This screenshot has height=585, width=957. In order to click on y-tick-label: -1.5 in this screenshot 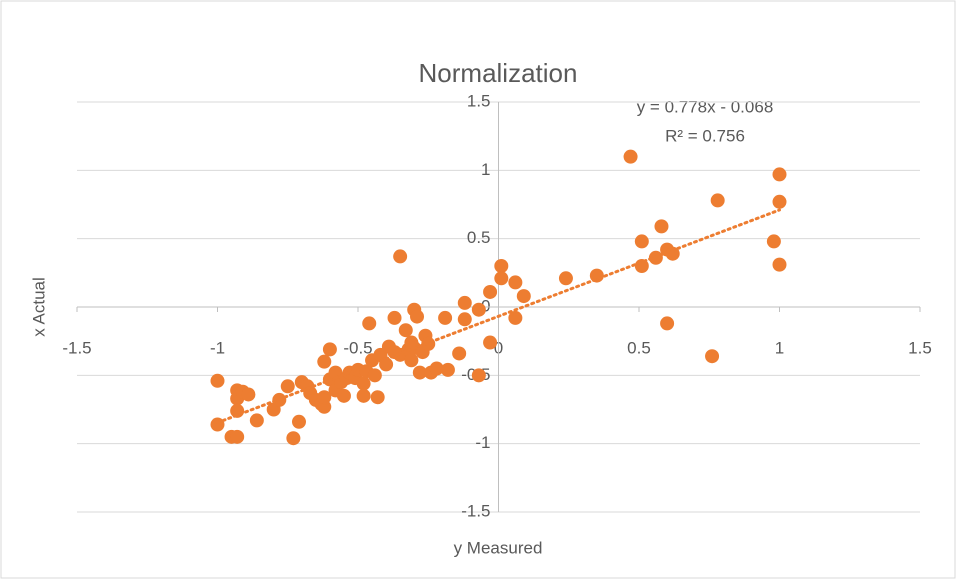, I will do `click(475, 510)`.